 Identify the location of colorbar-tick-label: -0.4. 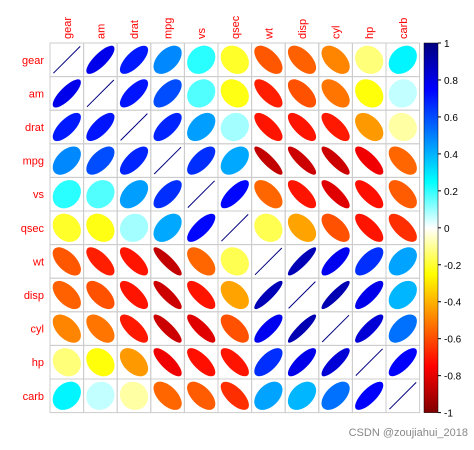
(453, 303).